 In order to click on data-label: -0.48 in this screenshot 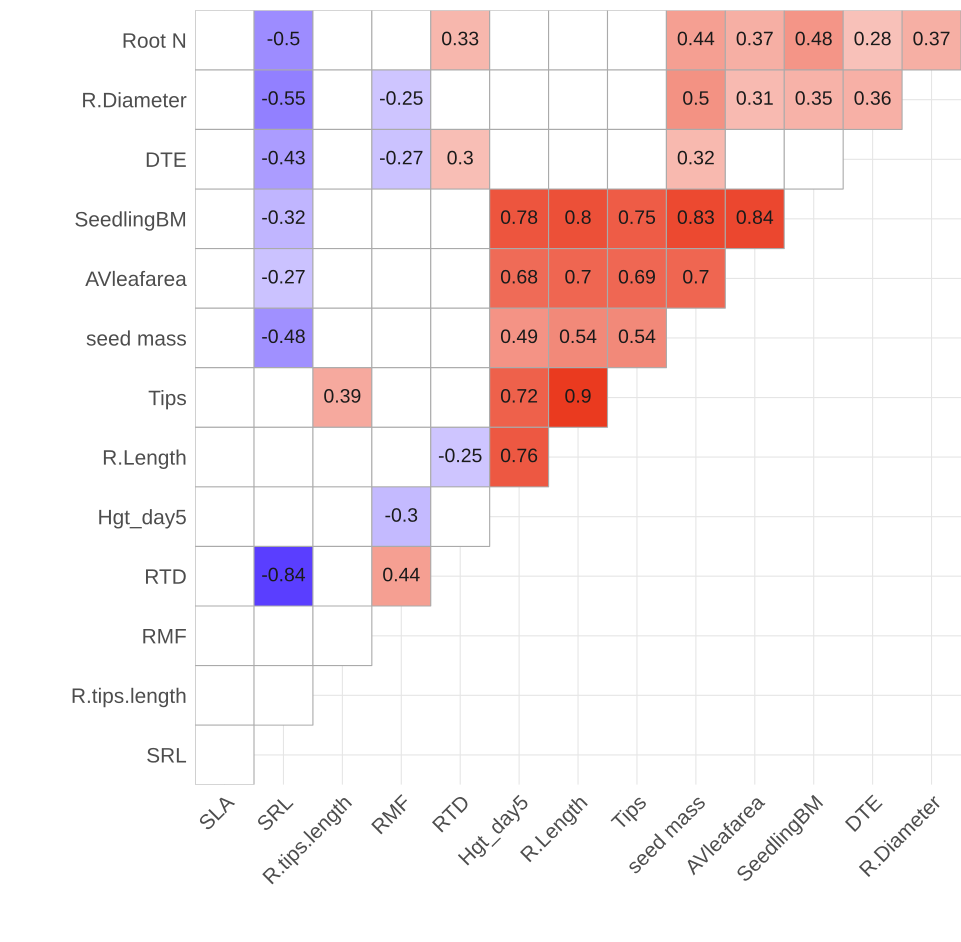, I will do `click(283, 336)`.